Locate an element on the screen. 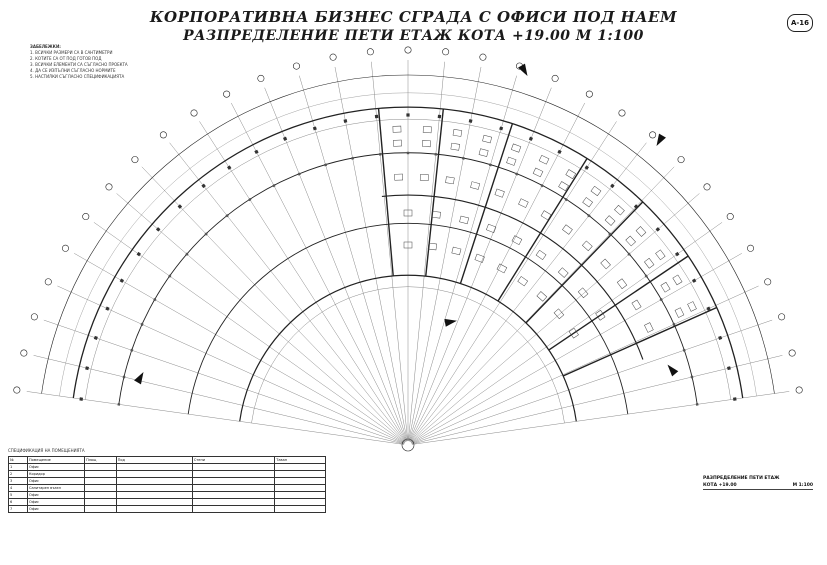 Image resolution: width=827 pixels, height=565 pixels. table-cell: 1 is located at coordinates (18, 467).